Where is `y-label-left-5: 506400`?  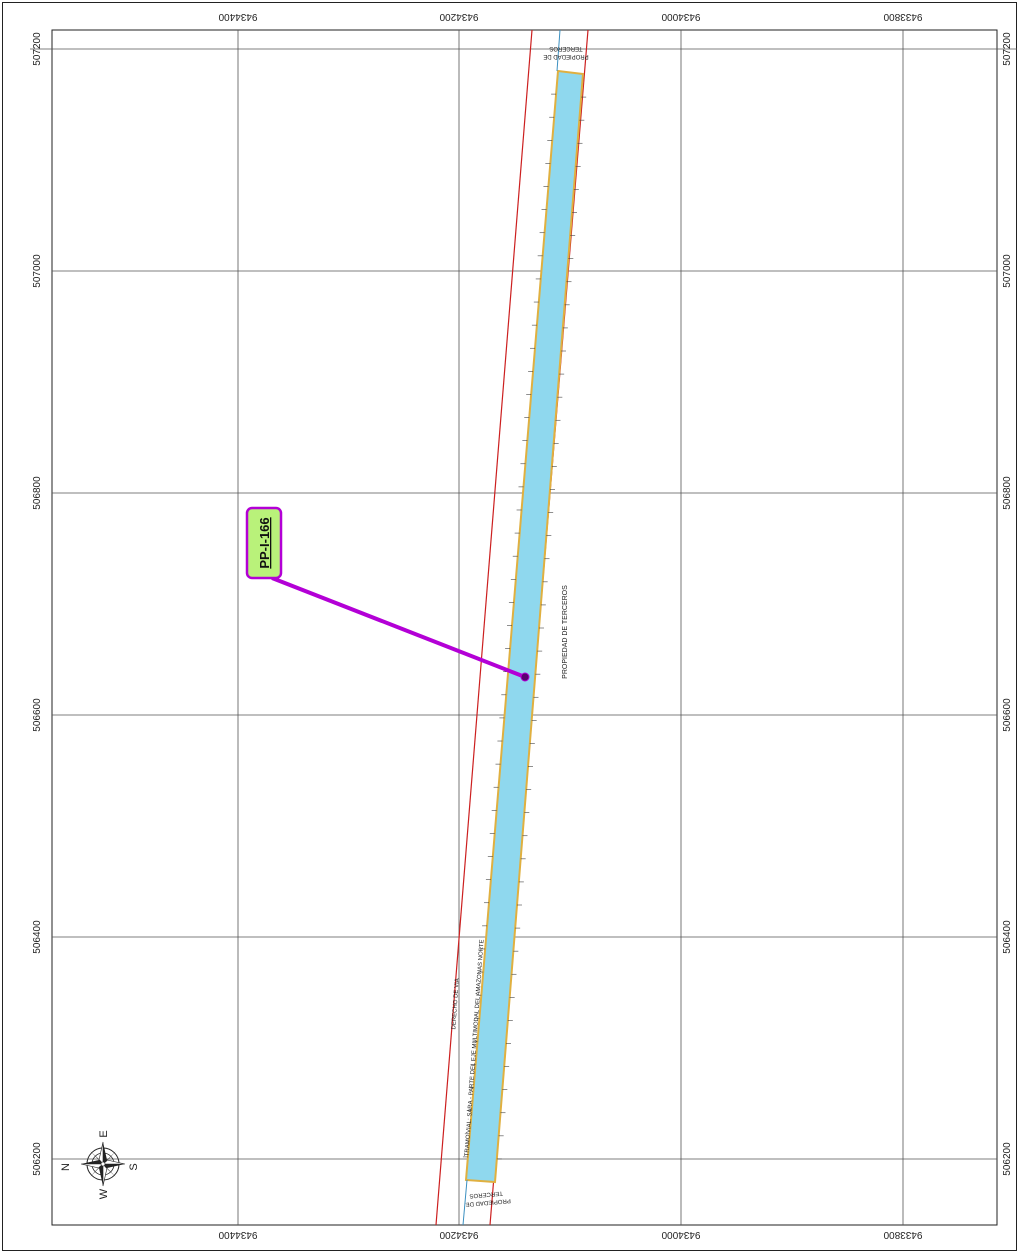
y-label-left-5: 506400 is located at coordinates (37, 937).